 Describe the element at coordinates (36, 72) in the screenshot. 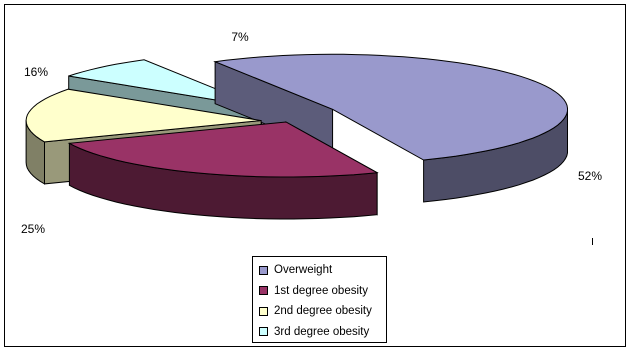

I see `data-label-2nd-degree-obesity: 16%` at that location.